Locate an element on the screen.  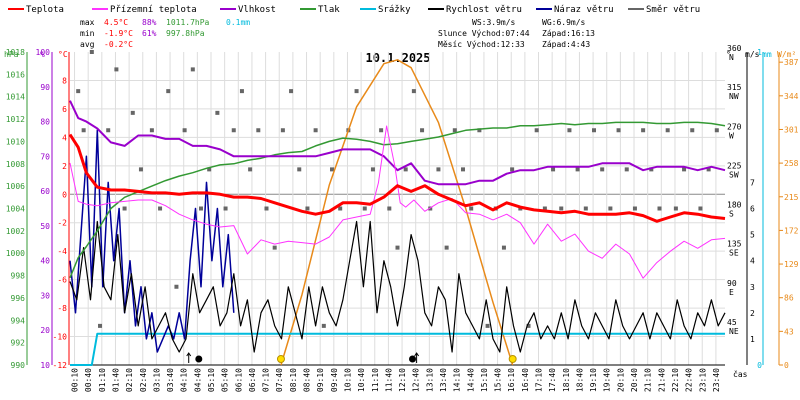
pressure-tick-label: 1010 is located at coordinates (15, 141).